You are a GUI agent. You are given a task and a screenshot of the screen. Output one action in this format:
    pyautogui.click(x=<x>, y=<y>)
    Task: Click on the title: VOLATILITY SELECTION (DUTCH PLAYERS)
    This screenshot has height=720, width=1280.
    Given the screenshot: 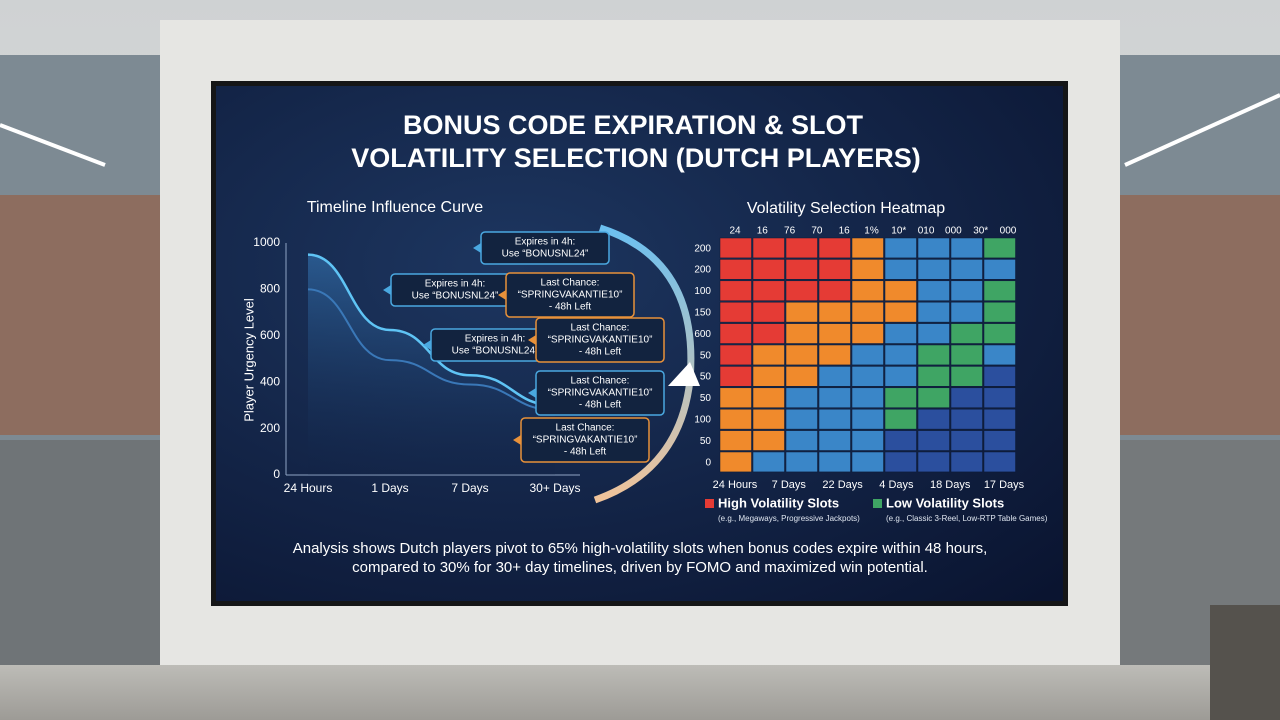 What is the action you would take?
    pyautogui.click(x=636, y=158)
    